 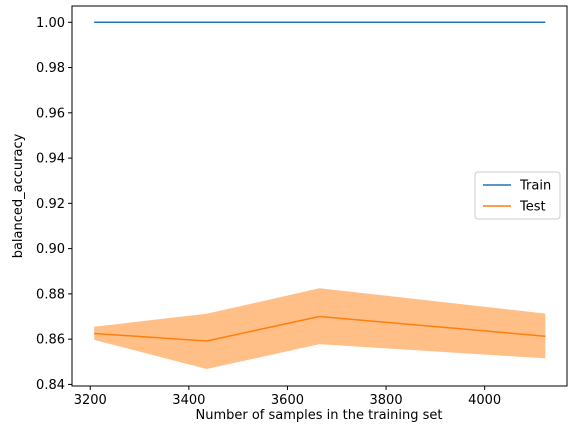 I want to click on x-tick-label: 3400, so click(x=188, y=400).